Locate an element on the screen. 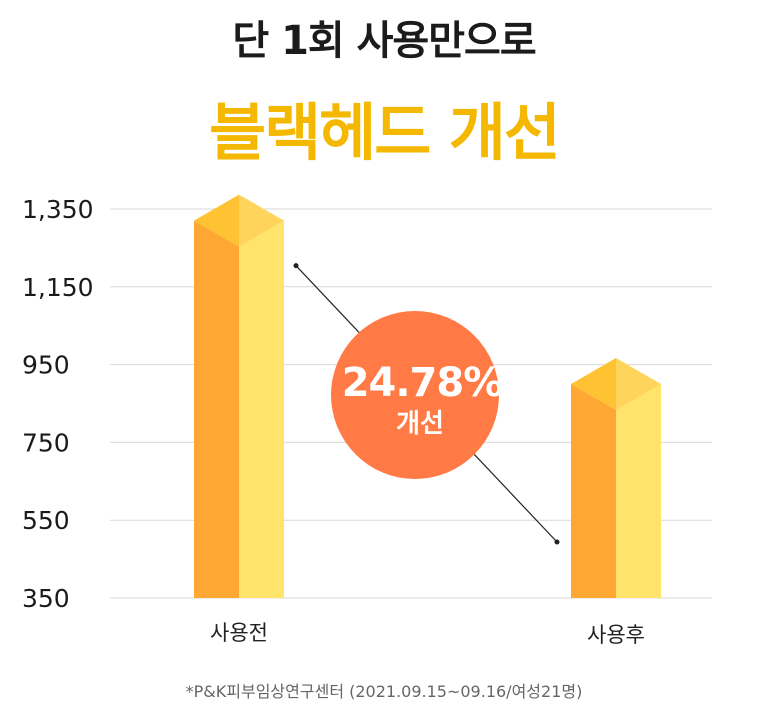 The height and width of the screenshot is (727, 768). x-category-label: 사용후 is located at coordinates (616, 635).